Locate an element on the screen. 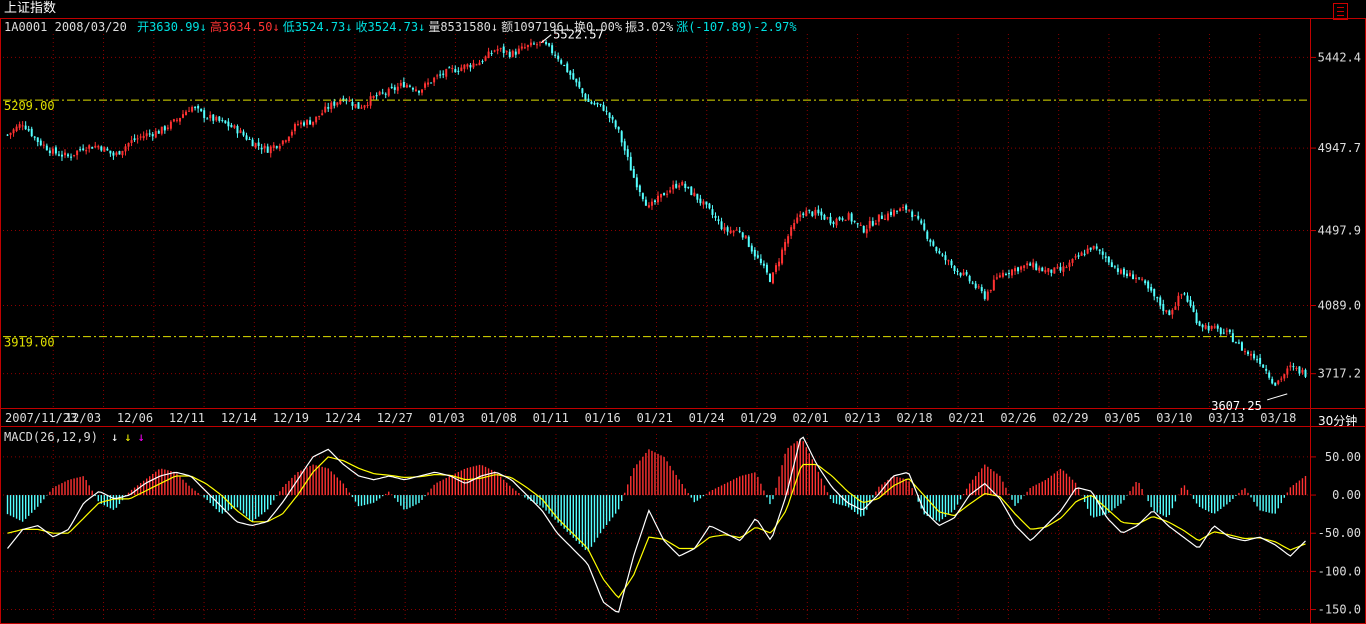 The width and height of the screenshot is (1366, 624). period-label: 30分钟 is located at coordinates (1338, 421).